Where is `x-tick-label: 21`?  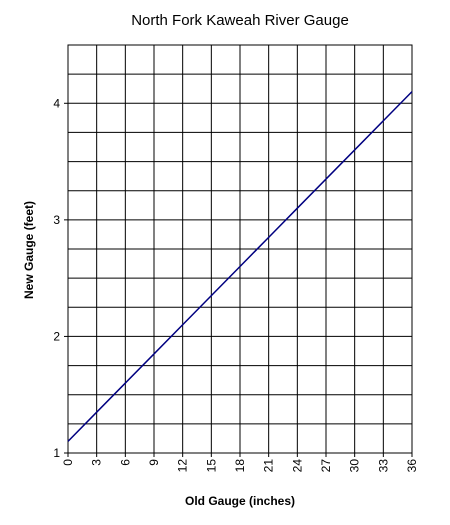 x-tick-label: 21 is located at coordinates (269, 466).